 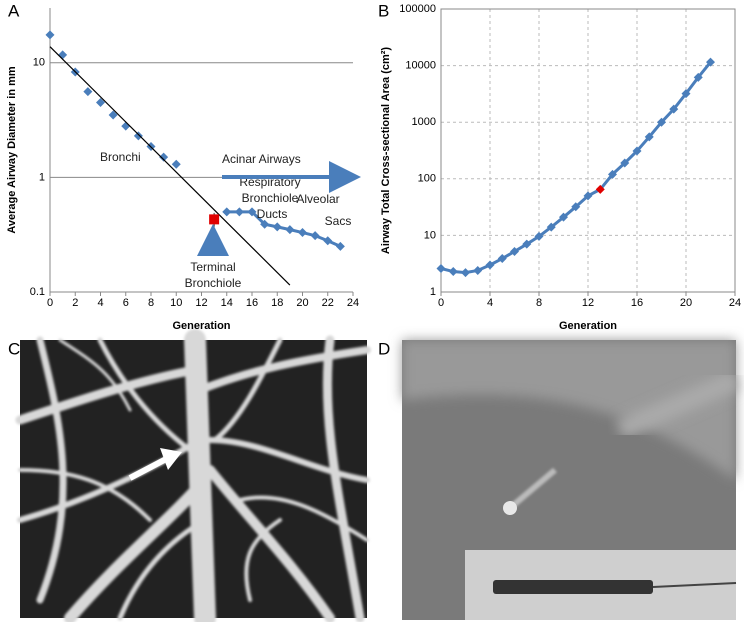 What do you see at coordinates (338, 221) in the screenshot?
I see `annotation: Sacs` at bounding box center [338, 221].